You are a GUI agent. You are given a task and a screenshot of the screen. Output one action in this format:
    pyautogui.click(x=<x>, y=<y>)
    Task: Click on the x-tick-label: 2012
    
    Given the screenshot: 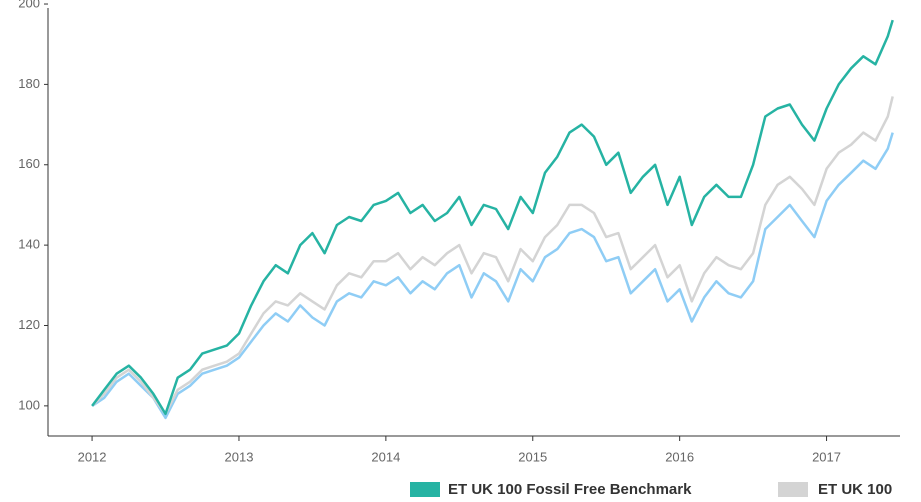 What is the action you would take?
    pyautogui.click(x=92, y=456)
    